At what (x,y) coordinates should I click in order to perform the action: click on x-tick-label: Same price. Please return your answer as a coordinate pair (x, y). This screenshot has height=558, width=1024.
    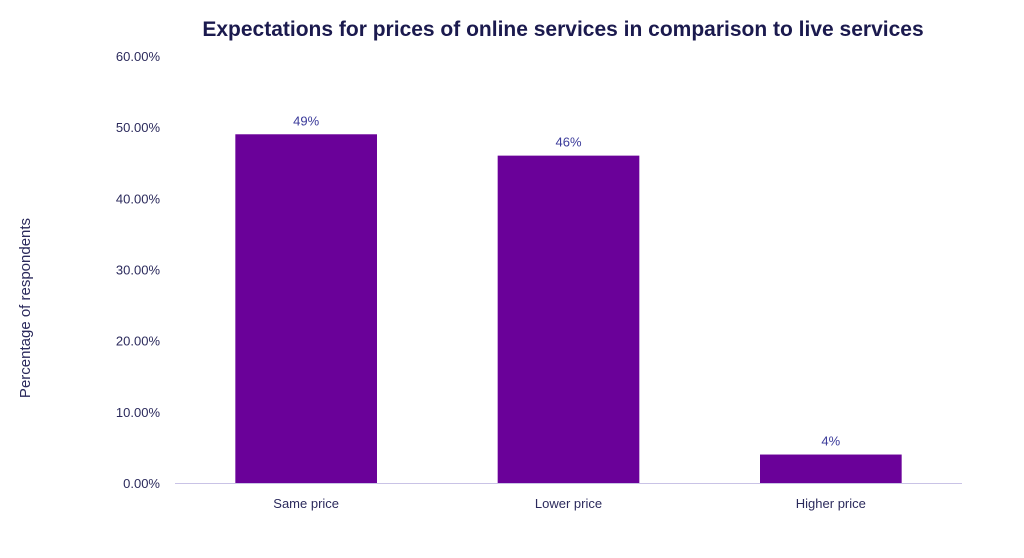
    Looking at the image, I should click on (306, 503).